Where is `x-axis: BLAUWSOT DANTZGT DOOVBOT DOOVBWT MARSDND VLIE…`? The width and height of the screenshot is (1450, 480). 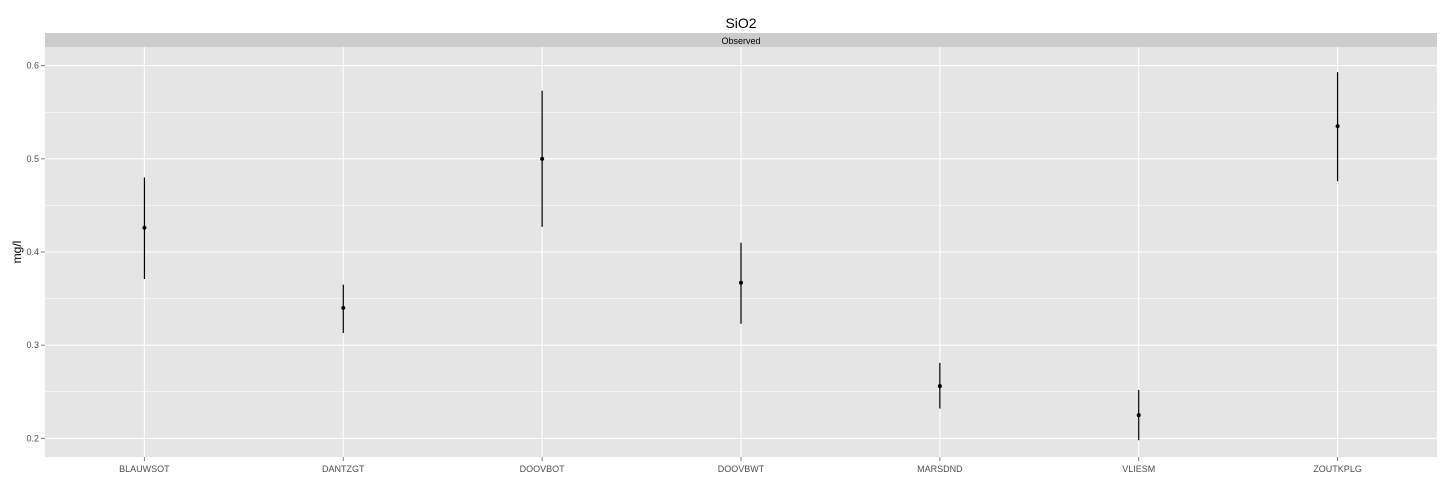
x-axis: BLAUWSOT DANTZGT DOOVBOT DOOVBWT MARSDND VLIE… is located at coordinates (740, 465).